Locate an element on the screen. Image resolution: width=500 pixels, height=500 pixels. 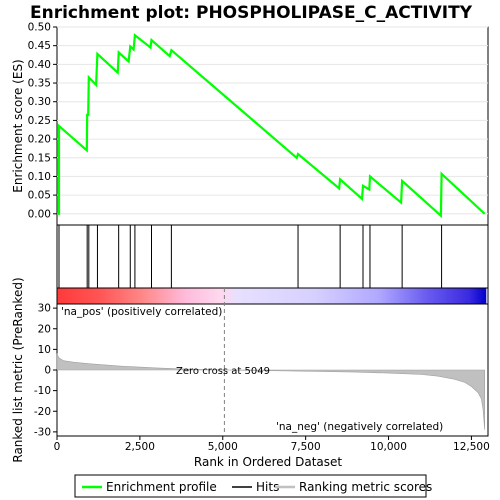
top-y-tick-label: 0.45 is located at coordinates (39, 46).